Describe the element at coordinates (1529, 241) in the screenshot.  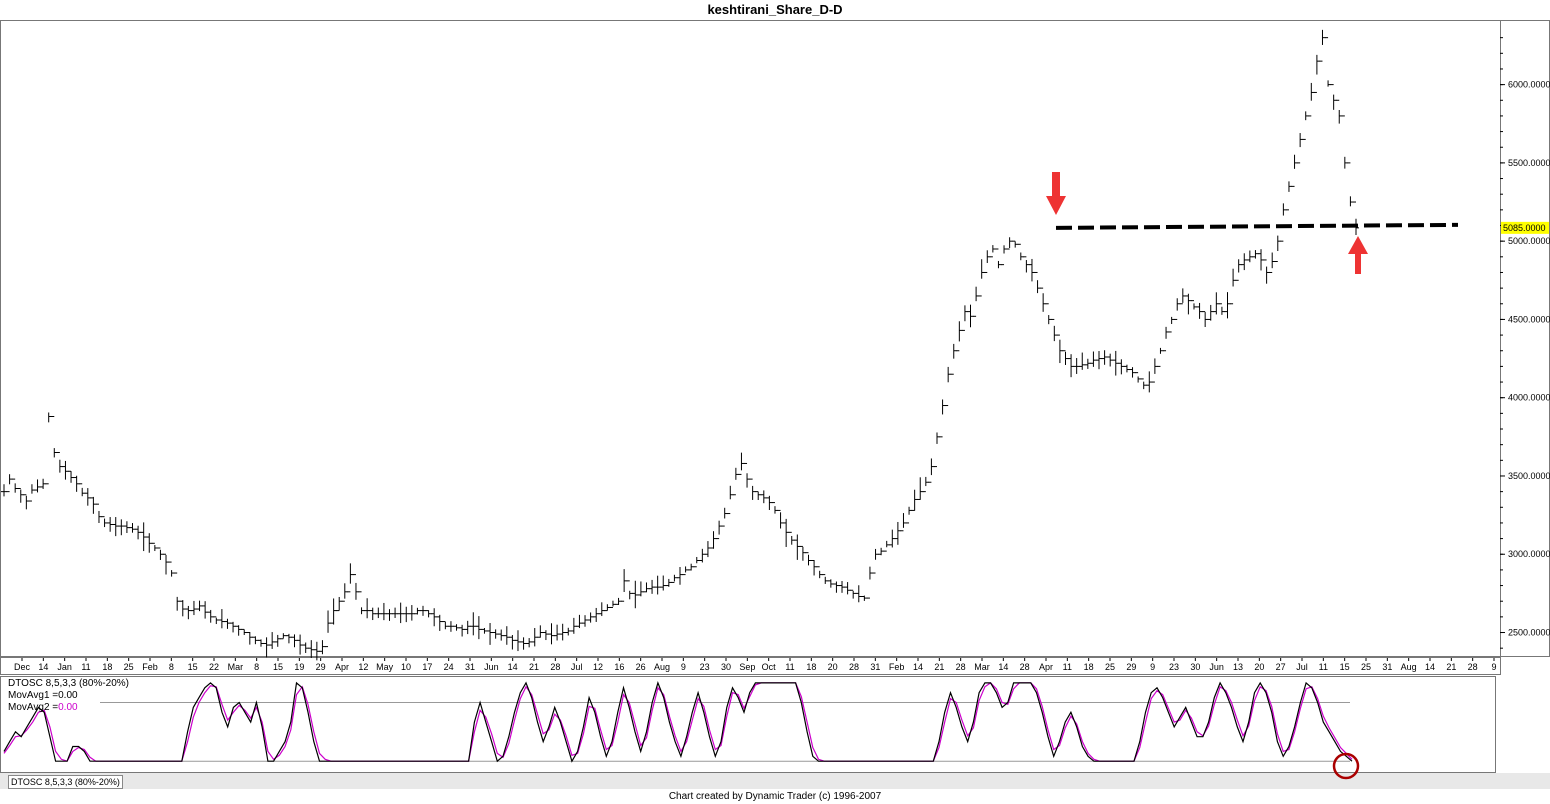
I see `y-tick-label: 5000.0000` at that location.